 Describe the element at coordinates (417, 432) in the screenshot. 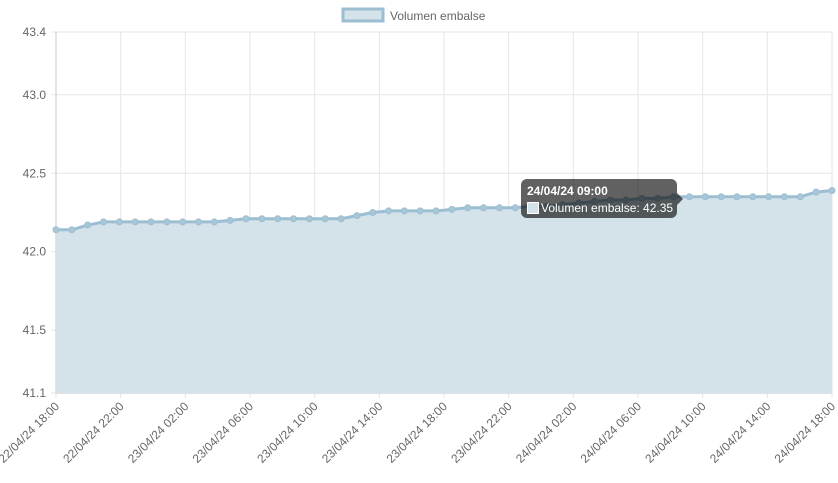

I see `x-tick-label: 23/04/24 18:00` at that location.